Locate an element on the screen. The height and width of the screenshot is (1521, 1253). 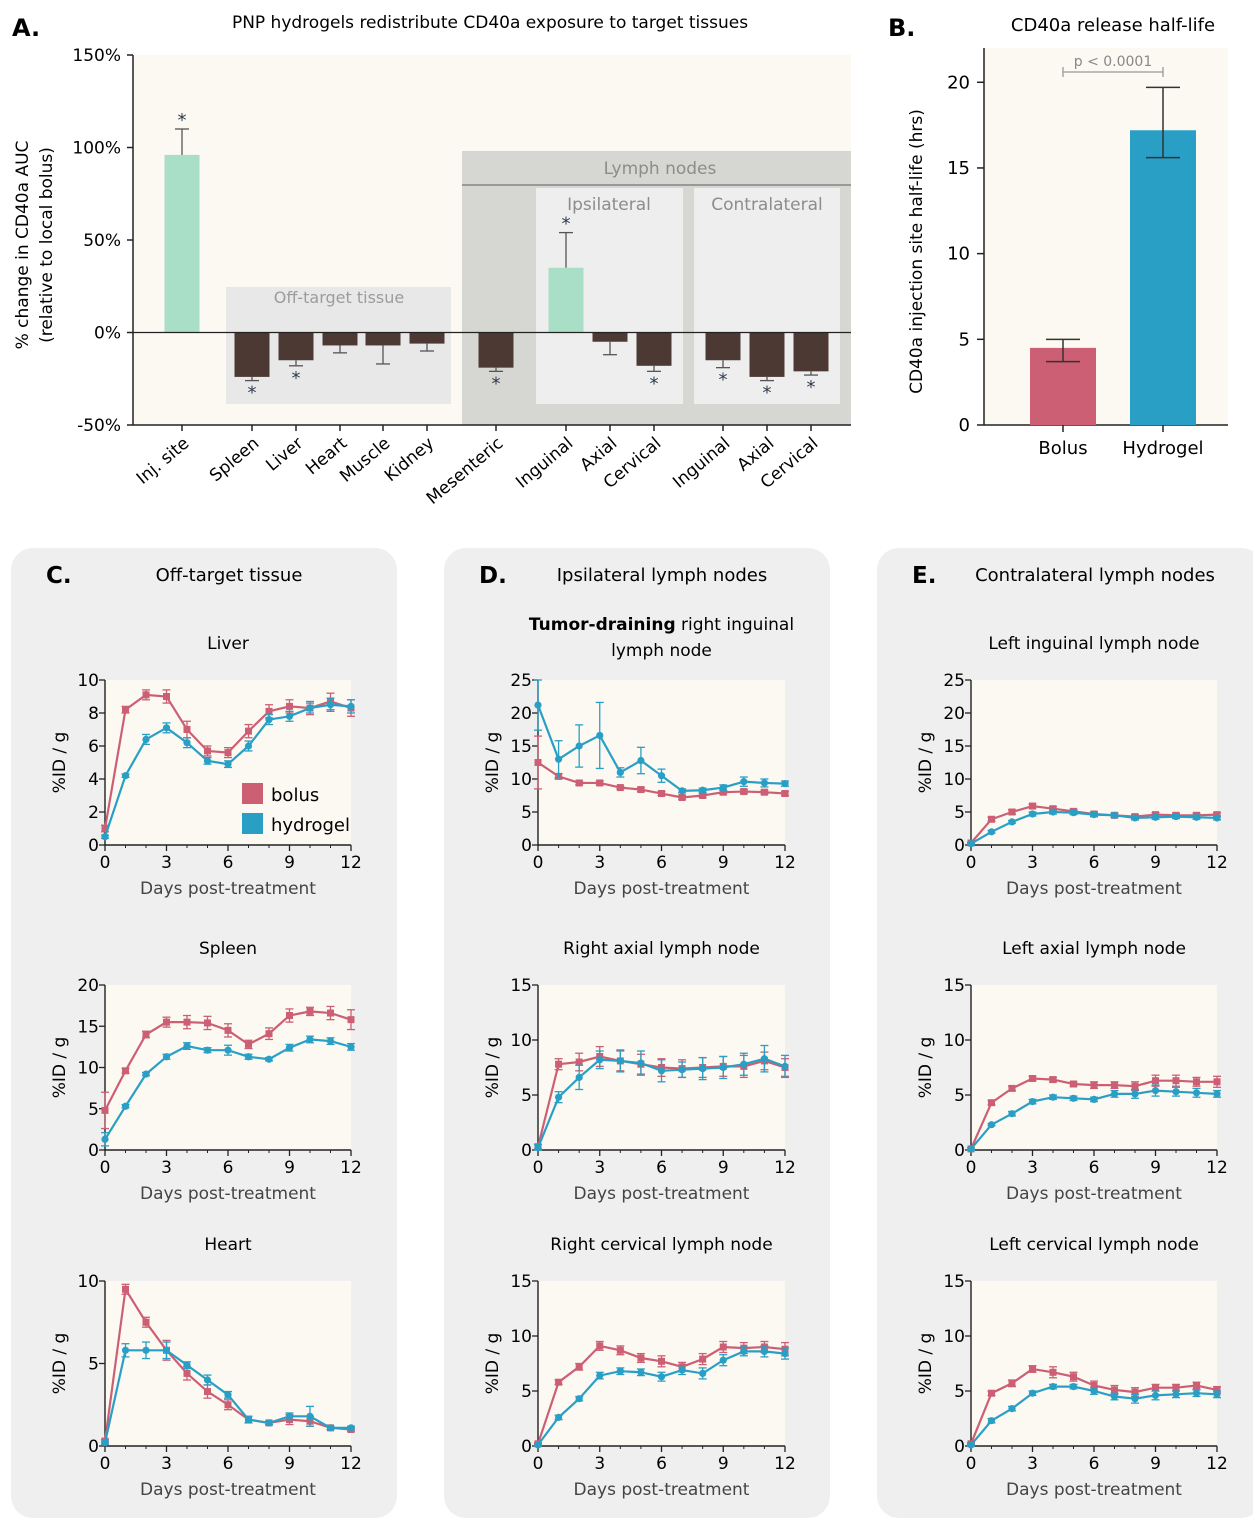
panel-letter: E. is located at coordinates (924, 576).